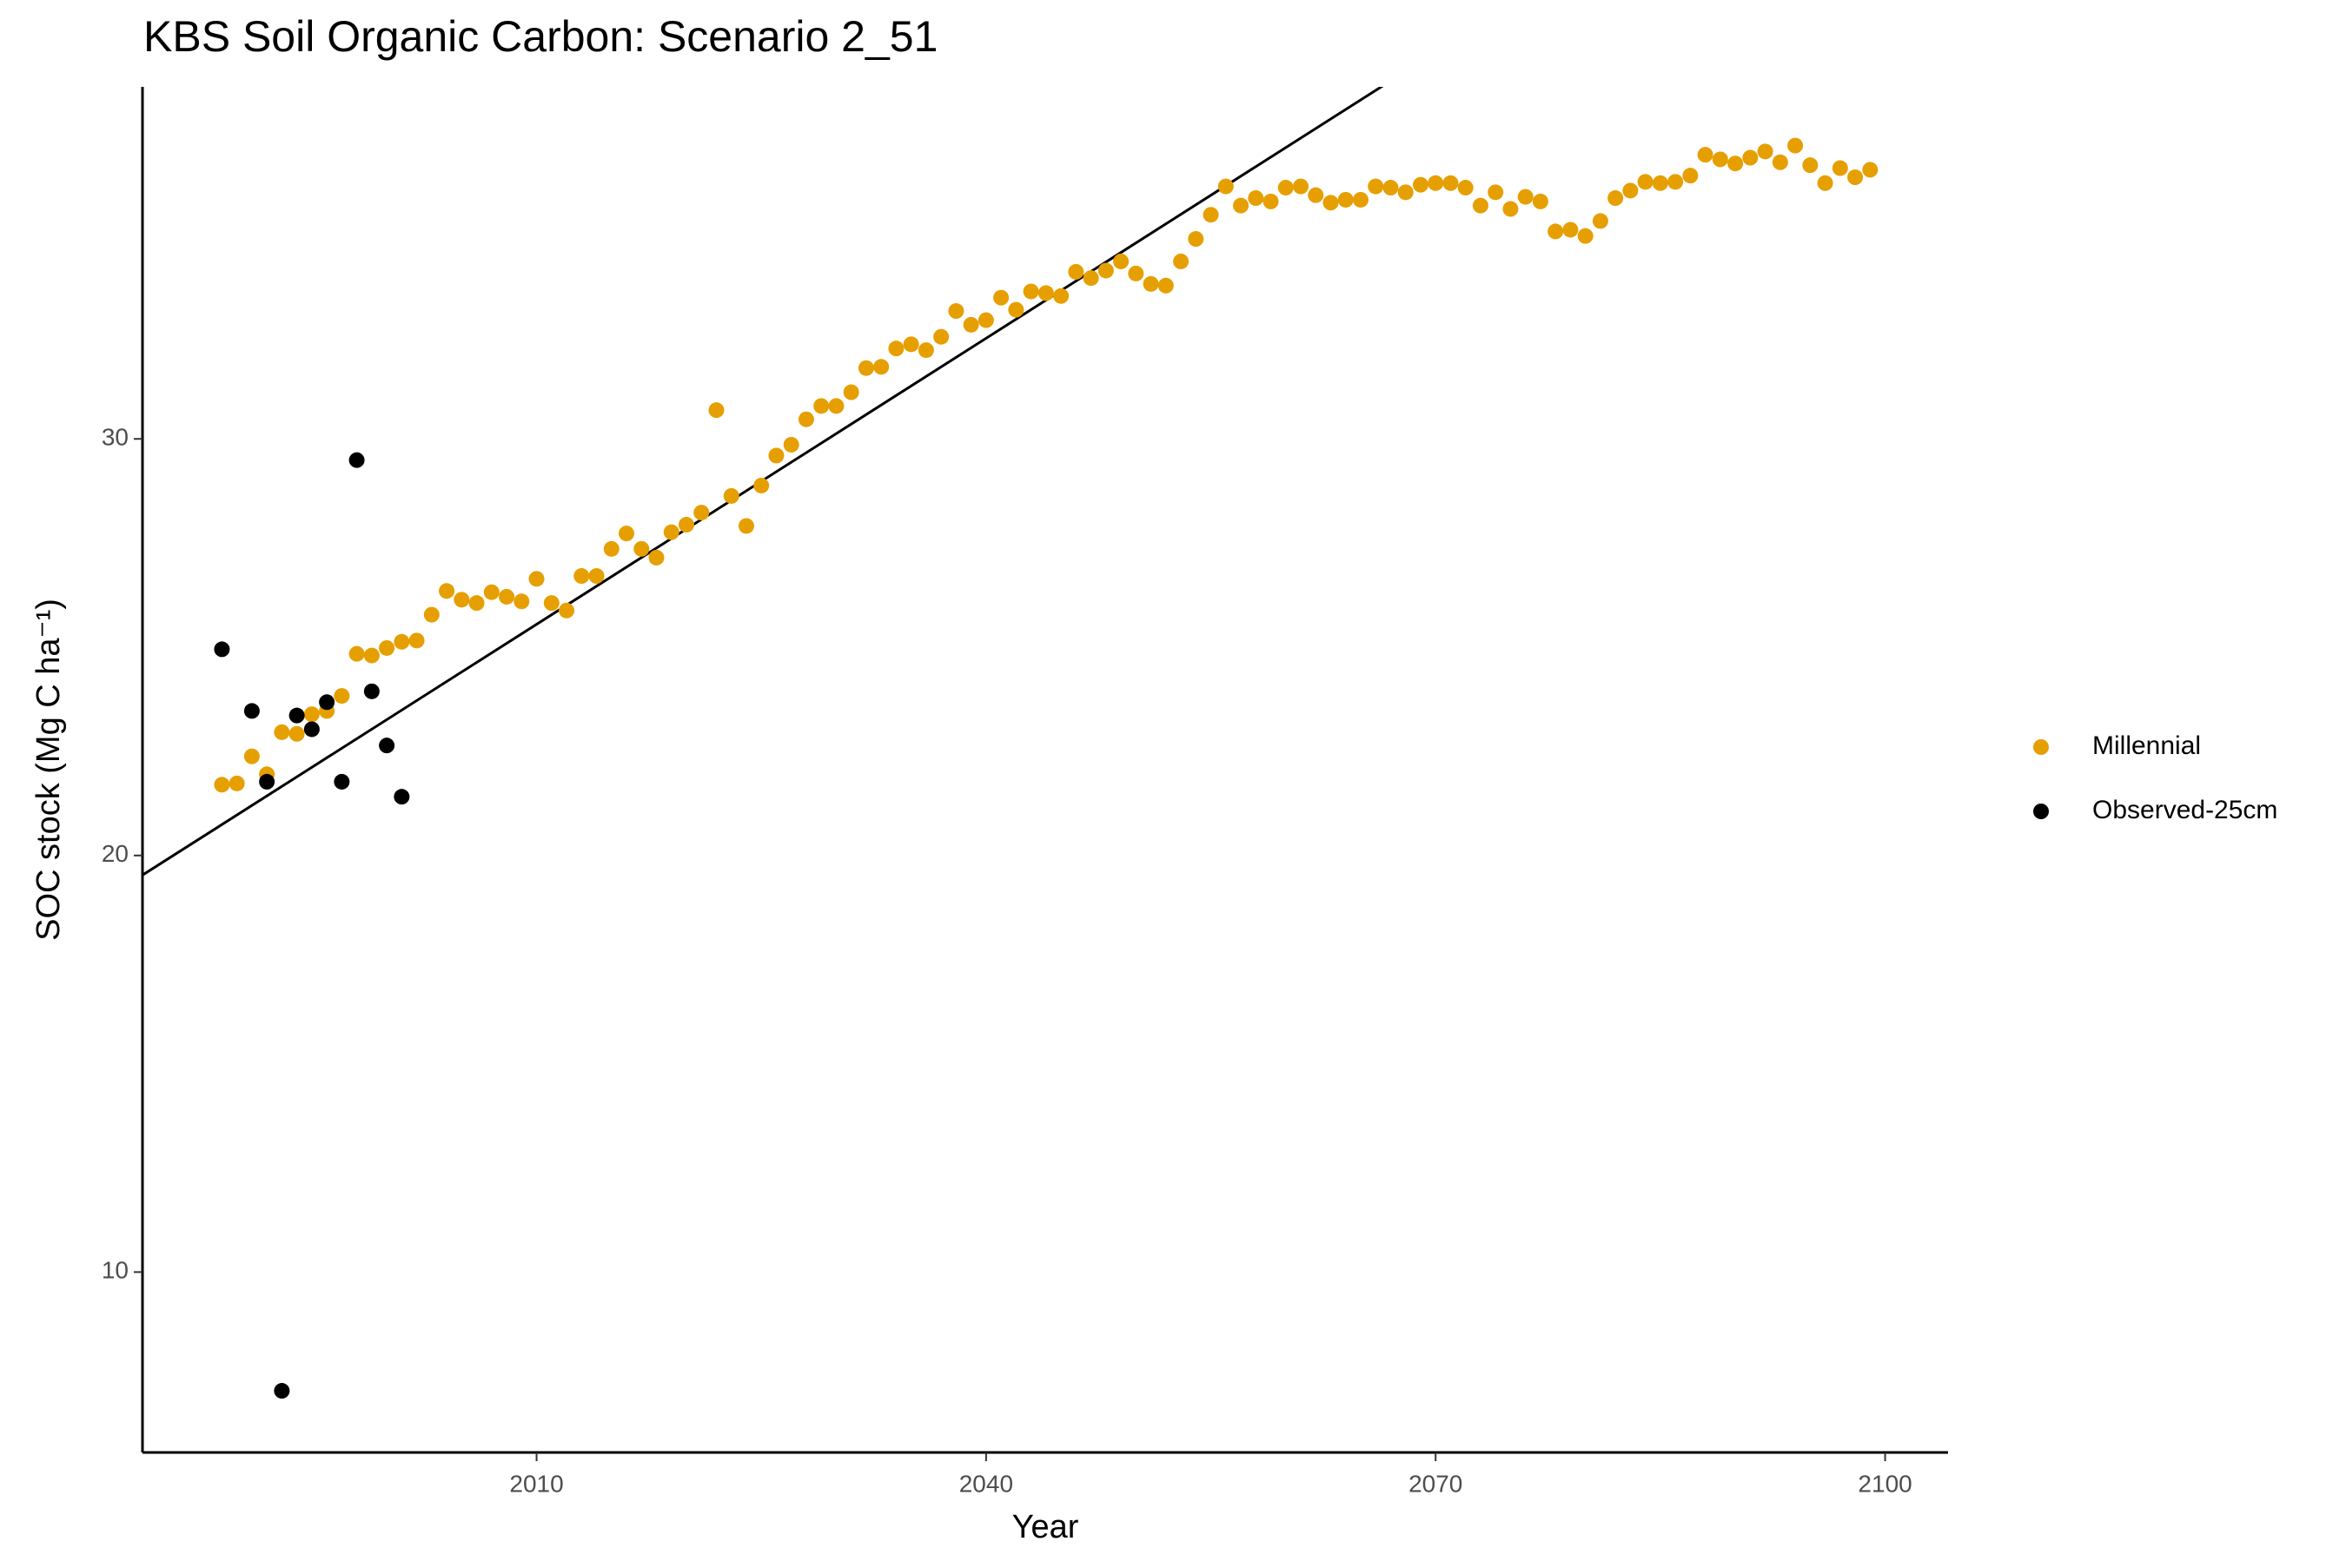  Describe the element at coordinates (2185, 810) in the screenshot. I see `legend-label: Observed-25cm` at that location.